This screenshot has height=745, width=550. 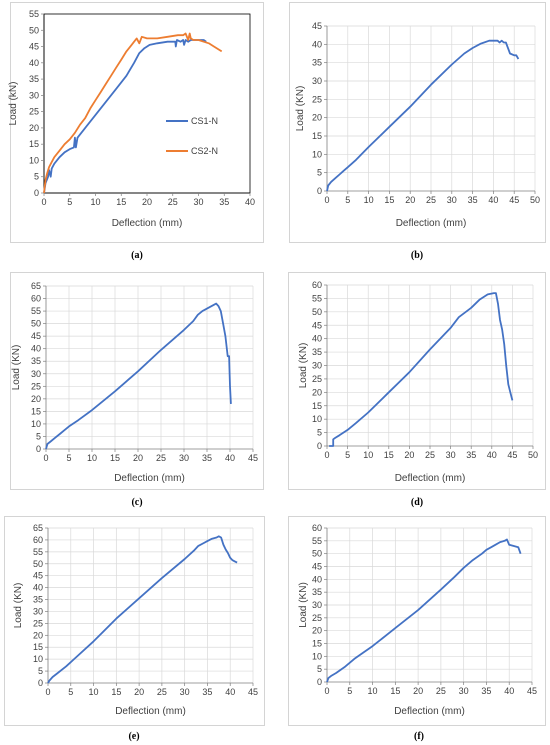 What do you see at coordinates (34, 47) in the screenshot?
I see `chart-a-y-tick-label: 45` at bounding box center [34, 47].